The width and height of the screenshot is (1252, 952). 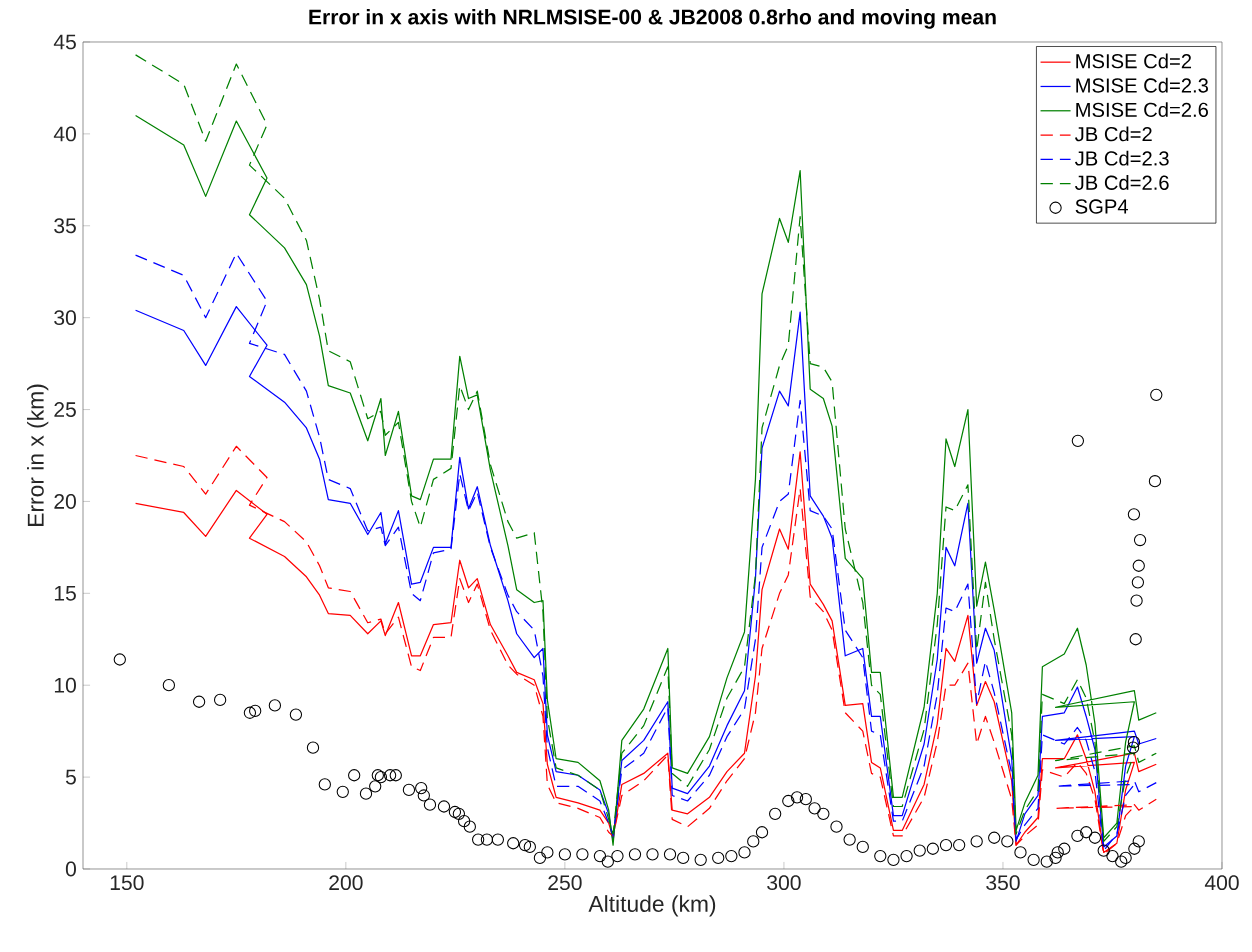 I want to click on x-tick-label: 300, so click(x=784, y=883).